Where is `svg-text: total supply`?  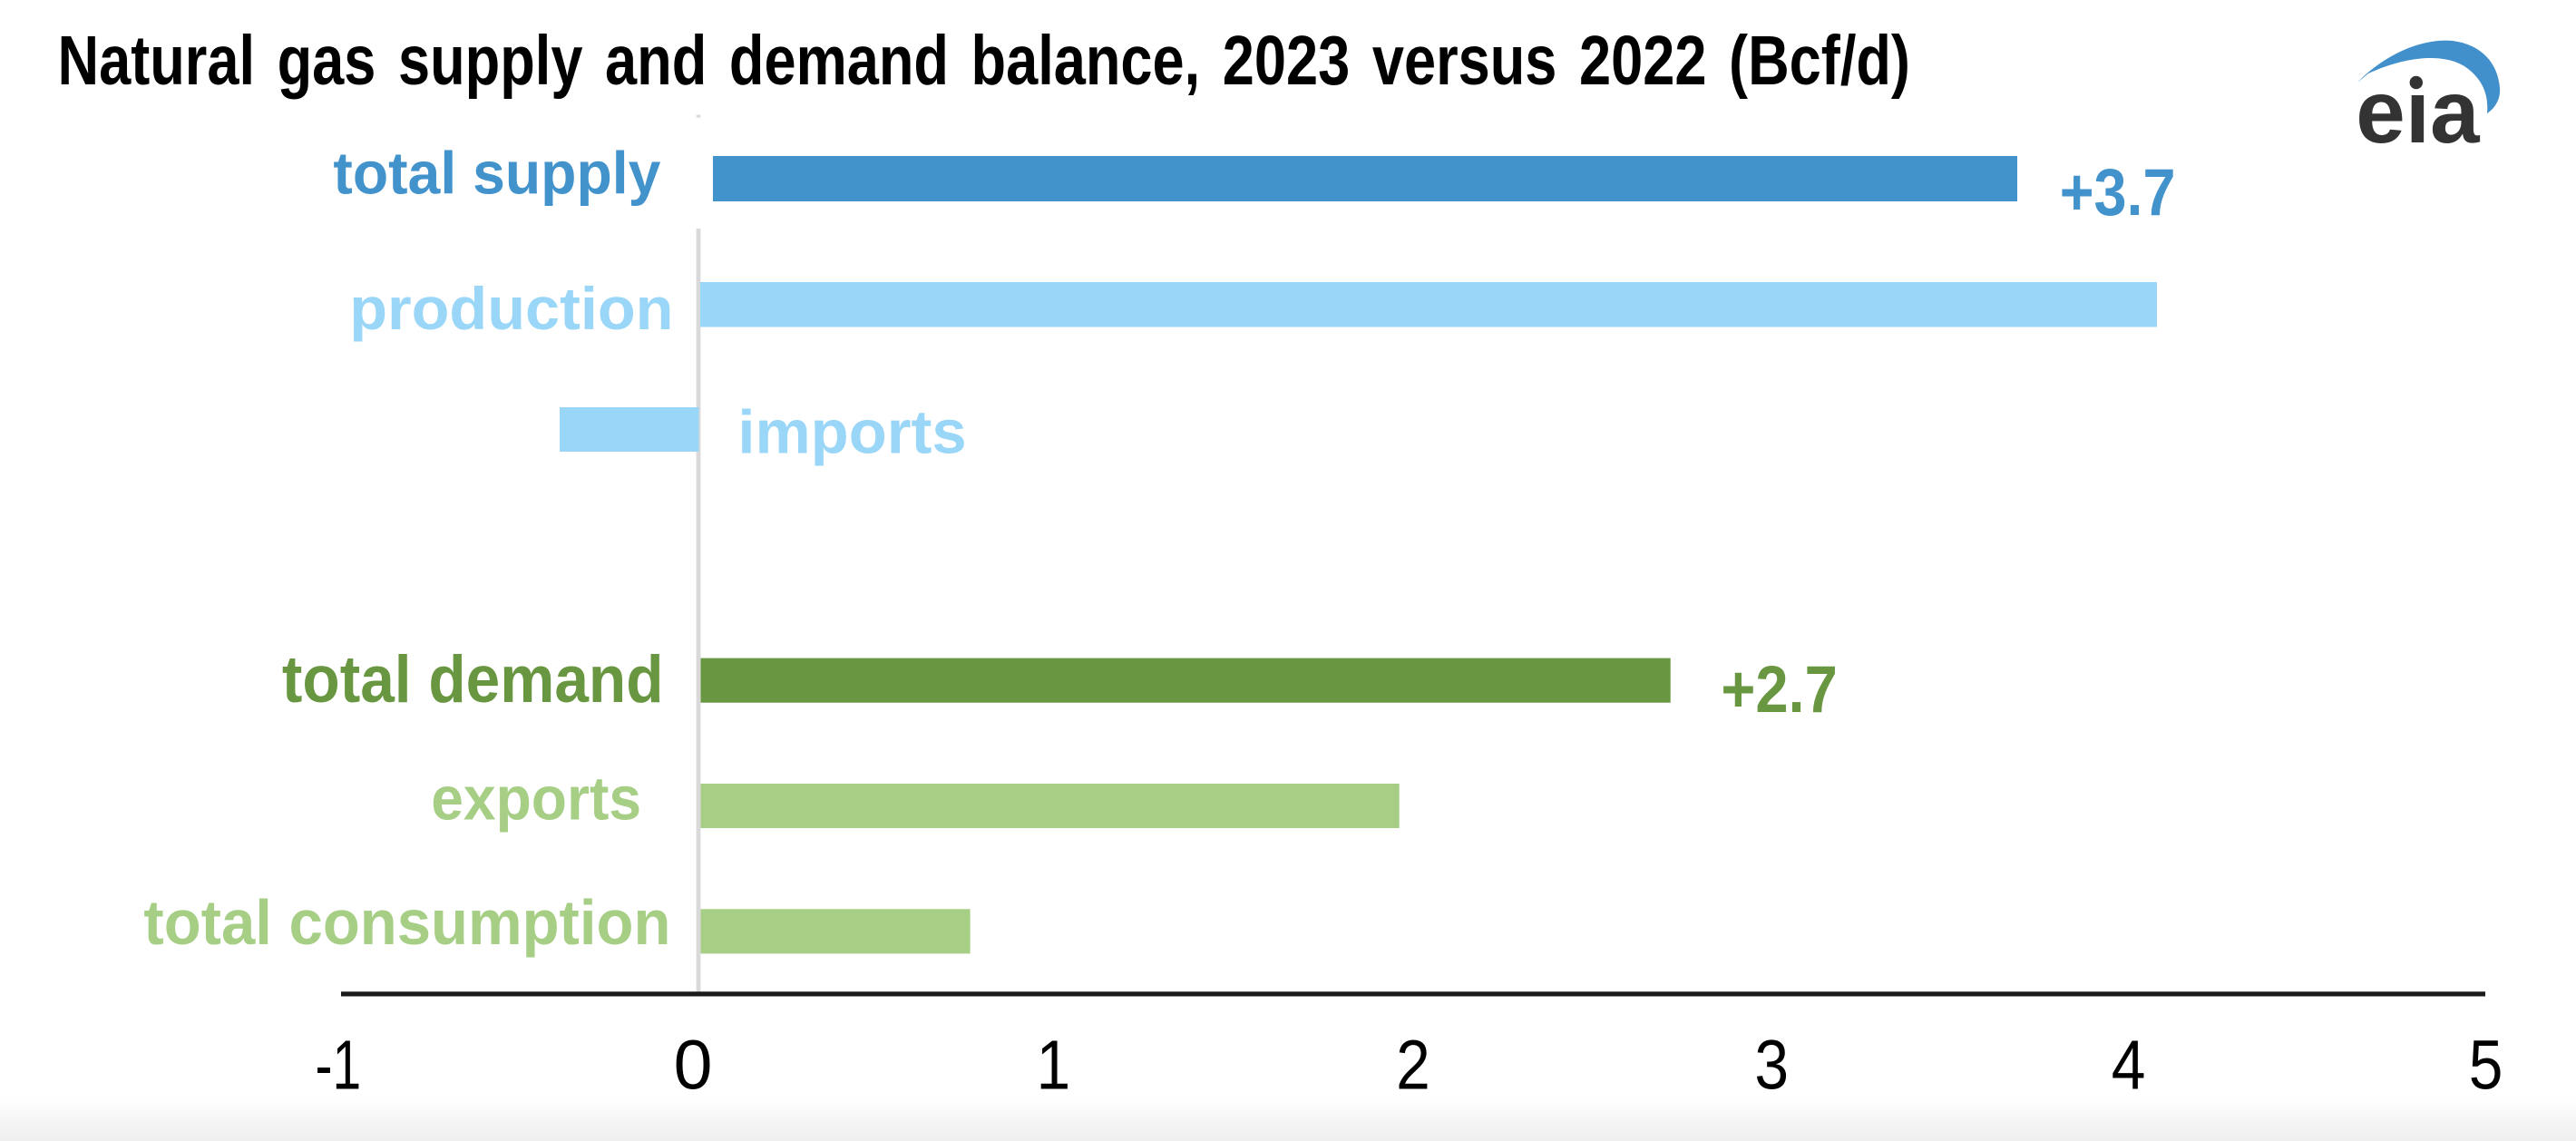 svg-text: total supply is located at coordinates (496, 173).